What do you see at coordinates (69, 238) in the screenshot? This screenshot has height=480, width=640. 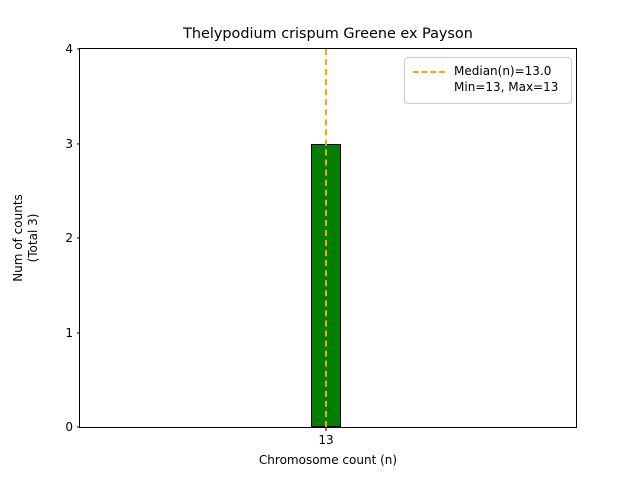 I see `y-tick-label-2: 2` at bounding box center [69, 238].